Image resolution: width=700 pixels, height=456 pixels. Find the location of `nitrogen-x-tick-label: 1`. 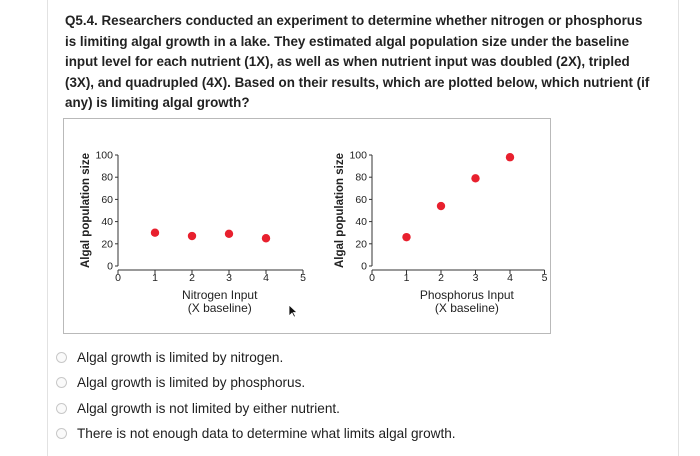

nitrogen-x-tick-label: 1 is located at coordinates (155, 278).